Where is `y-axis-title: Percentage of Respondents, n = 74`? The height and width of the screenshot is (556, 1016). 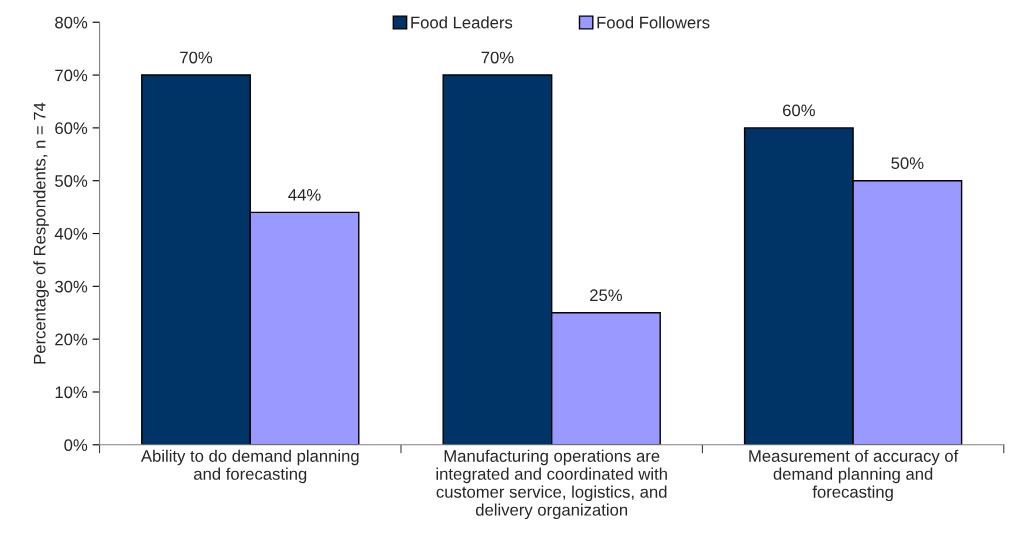
y-axis-title: Percentage of Respondents, n = 74 is located at coordinates (41, 233).